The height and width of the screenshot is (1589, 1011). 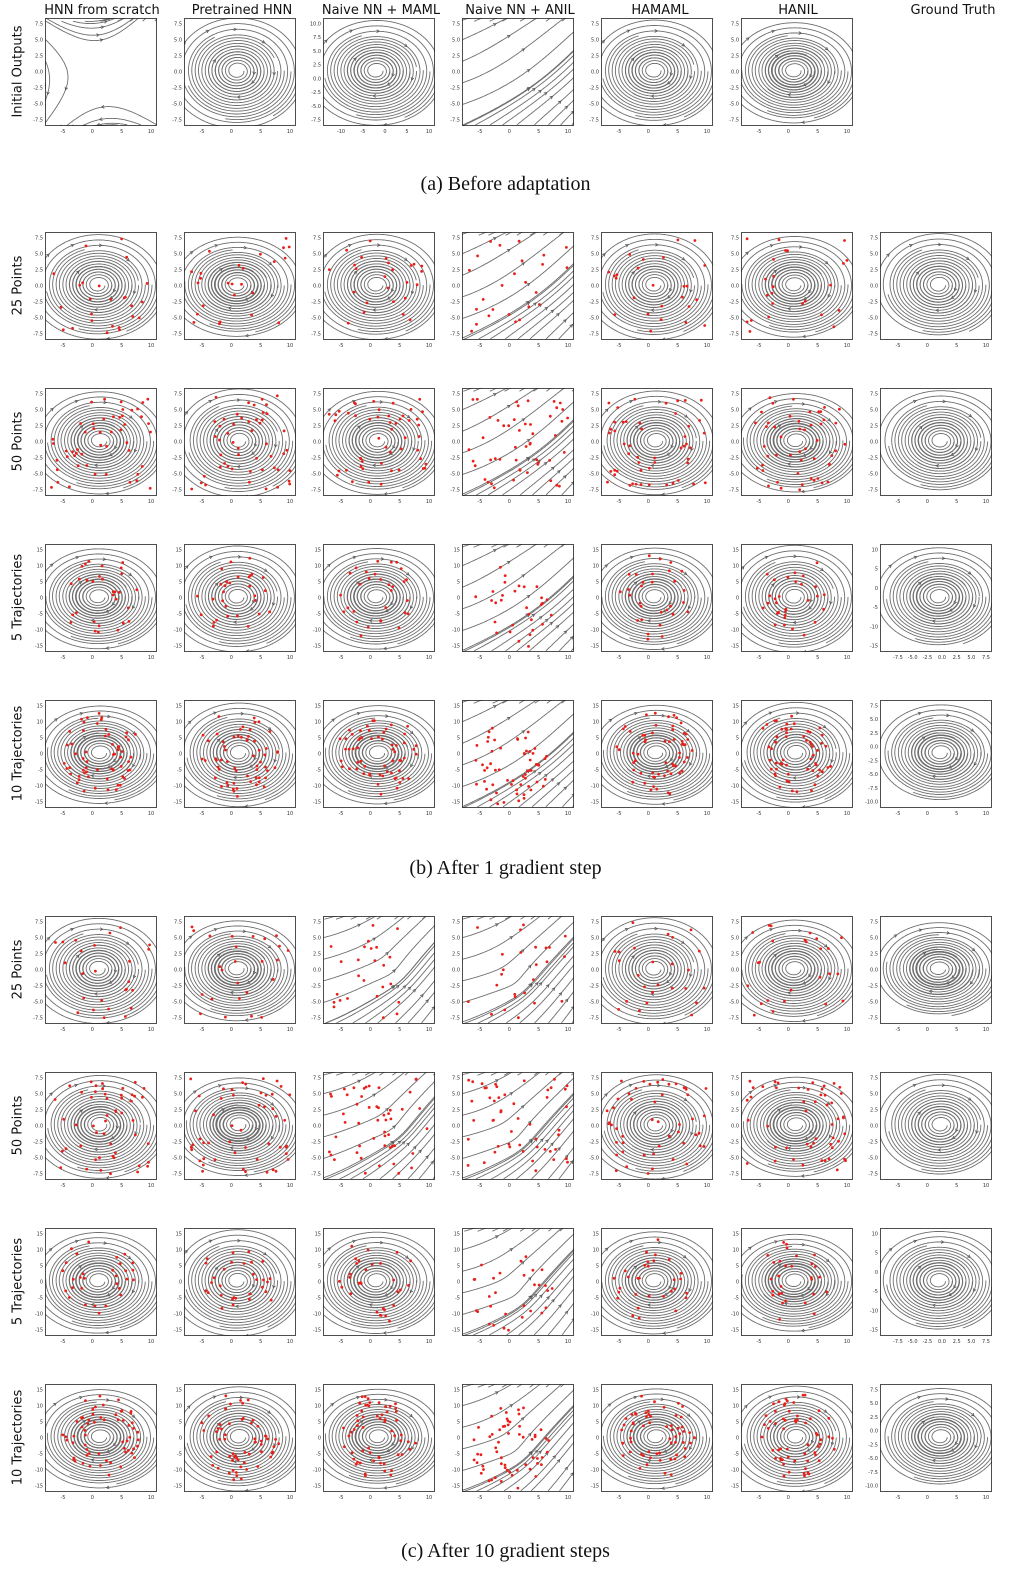 What do you see at coordinates (18, 441) in the screenshot?
I see `row-label: 50 Points` at bounding box center [18, 441].